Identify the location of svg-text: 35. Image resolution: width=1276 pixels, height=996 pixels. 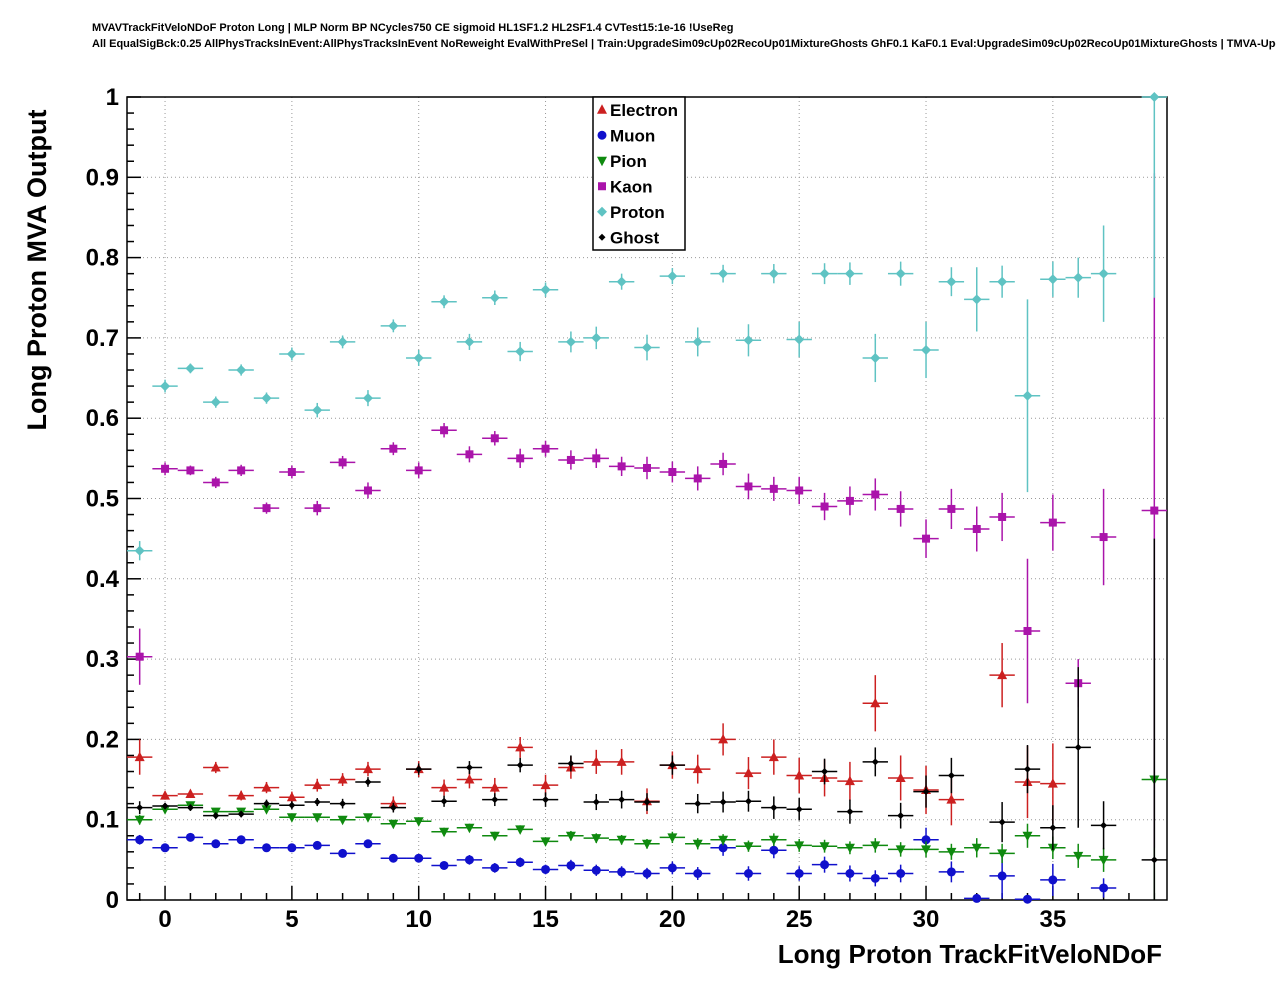
(1053, 919).